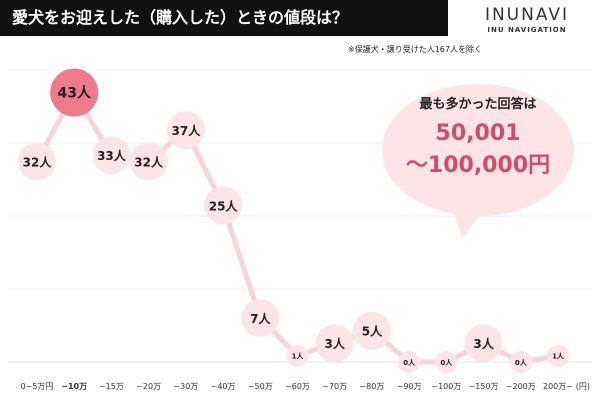 The height and width of the screenshot is (400, 600). I want to click on x-tick-label: ~50万, so click(260, 386).